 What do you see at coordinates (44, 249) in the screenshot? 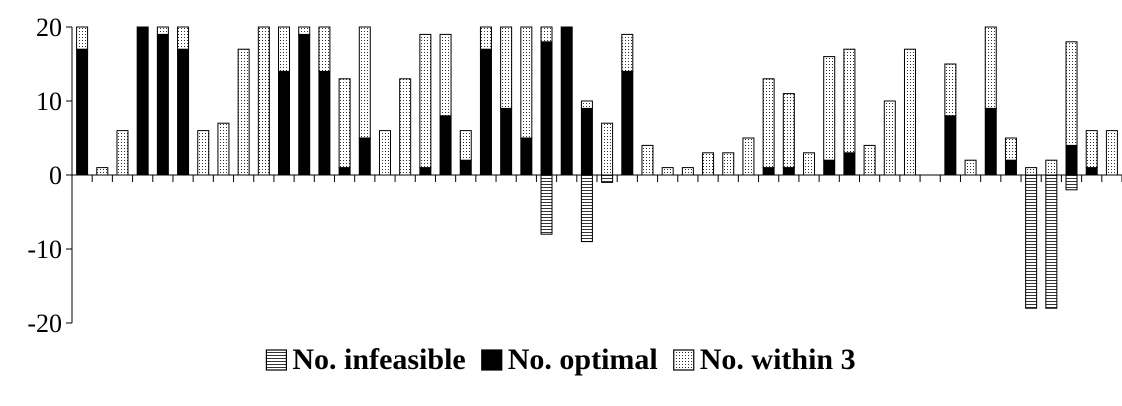
I see `y-tick-label: -10` at bounding box center [44, 249].